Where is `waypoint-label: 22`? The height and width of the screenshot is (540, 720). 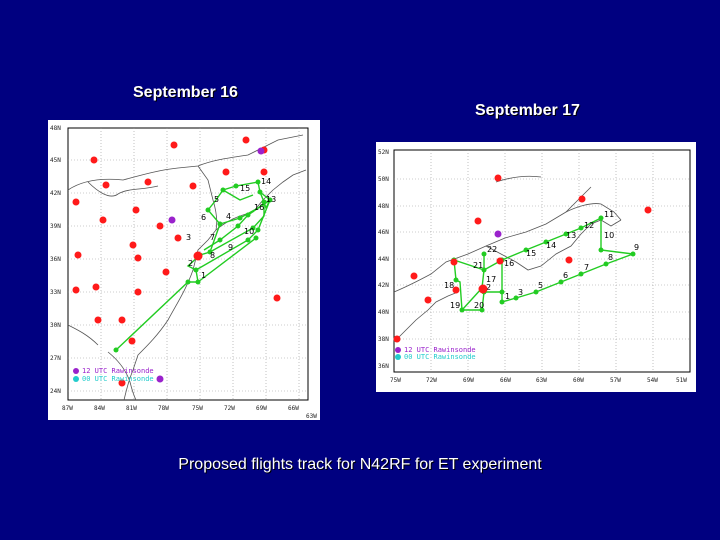
waypoint-label: 22 is located at coordinates (492, 249).